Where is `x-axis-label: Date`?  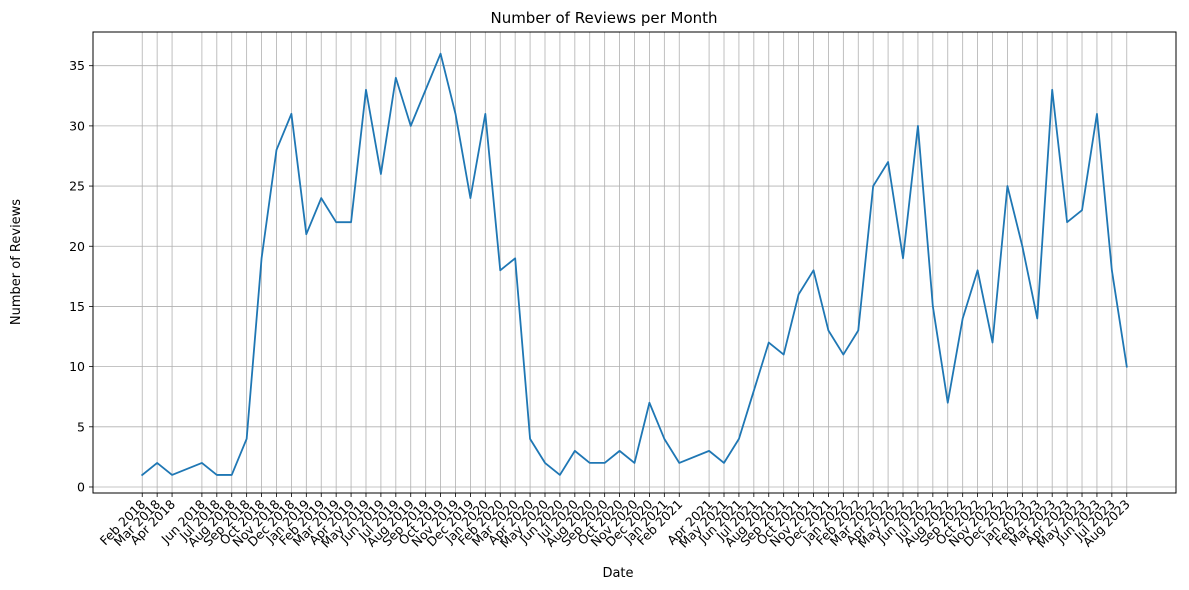 x-axis-label: Date is located at coordinates (617, 573).